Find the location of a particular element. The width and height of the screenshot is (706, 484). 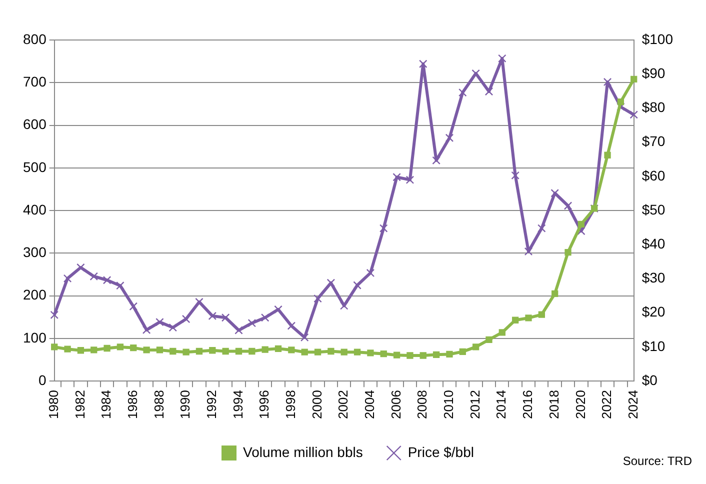

x-tick-label: 2000 is located at coordinates (316, 404).